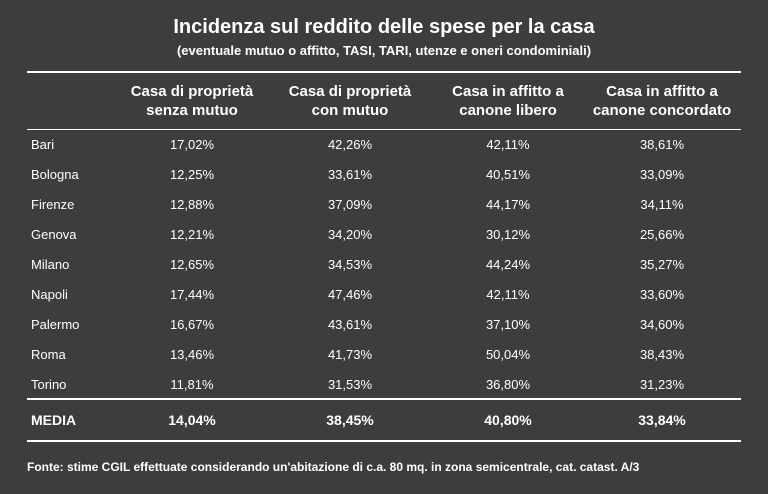 Image resolution: width=768 pixels, height=494 pixels. I want to click on table-row: Genova 12,21% 34,20% 30,12% 25,66%, so click(384, 234).